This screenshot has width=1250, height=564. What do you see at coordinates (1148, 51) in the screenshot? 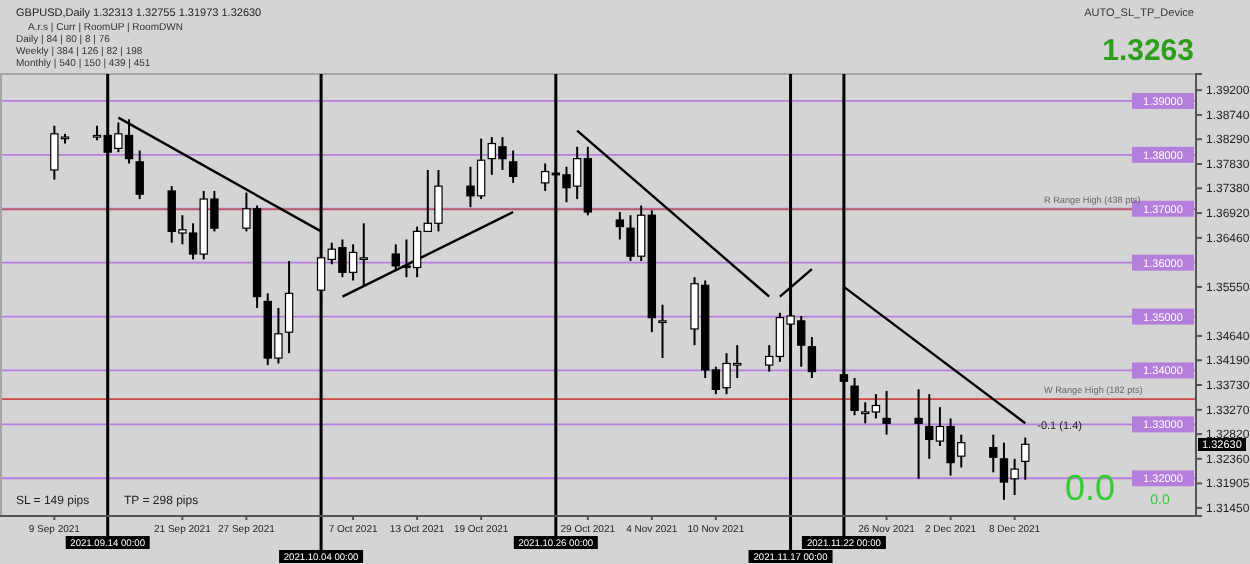
I see `text: 1.3263` at bounding box center [1148, 51].